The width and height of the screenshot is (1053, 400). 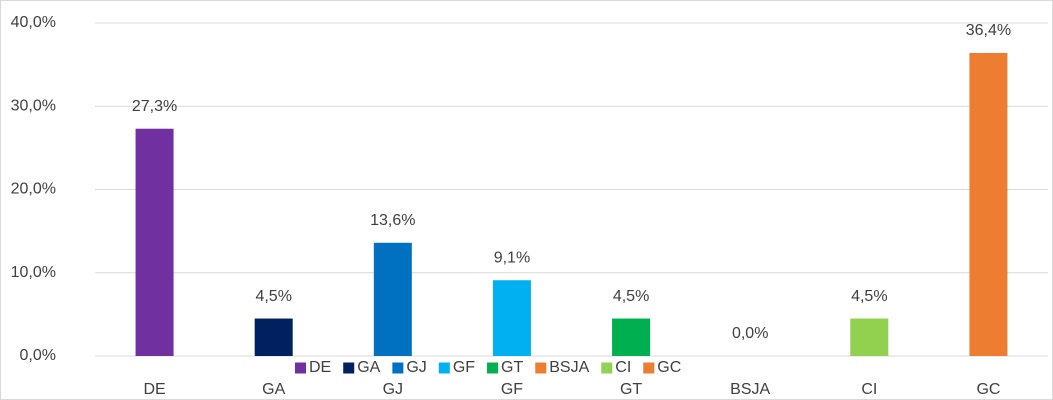 What do you see at coordinates (368, 367) in the screenshot?
I see `legend-label: GA` at bounding box center [368, 367].